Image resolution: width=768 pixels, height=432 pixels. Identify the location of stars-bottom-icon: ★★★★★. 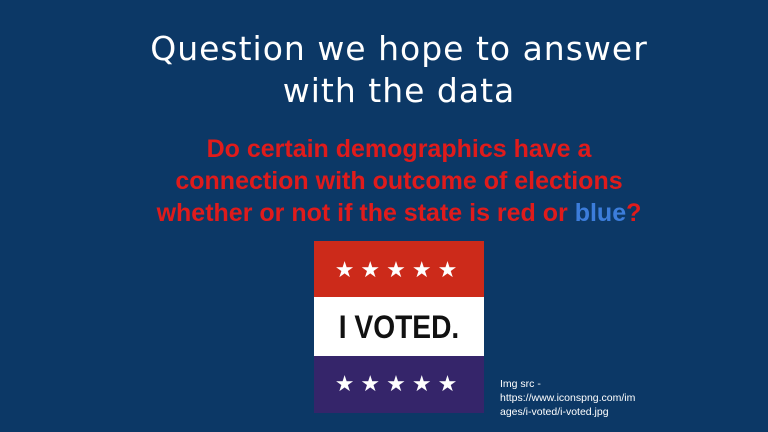
(399, 384).